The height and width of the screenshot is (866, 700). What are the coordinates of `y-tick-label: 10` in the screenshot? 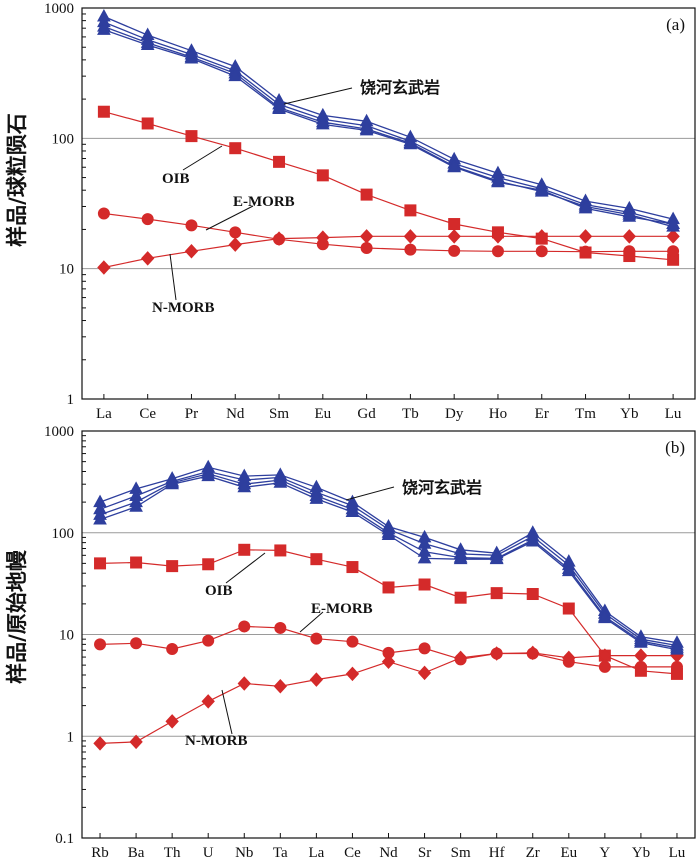 It's located at (66, 270).